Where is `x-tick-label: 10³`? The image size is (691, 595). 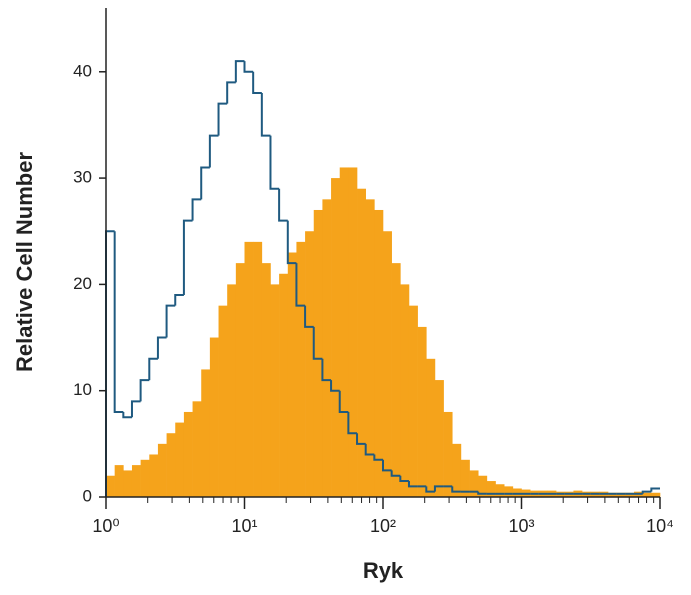 x-tick-label: 10³ is located at coordinates (521, 526).